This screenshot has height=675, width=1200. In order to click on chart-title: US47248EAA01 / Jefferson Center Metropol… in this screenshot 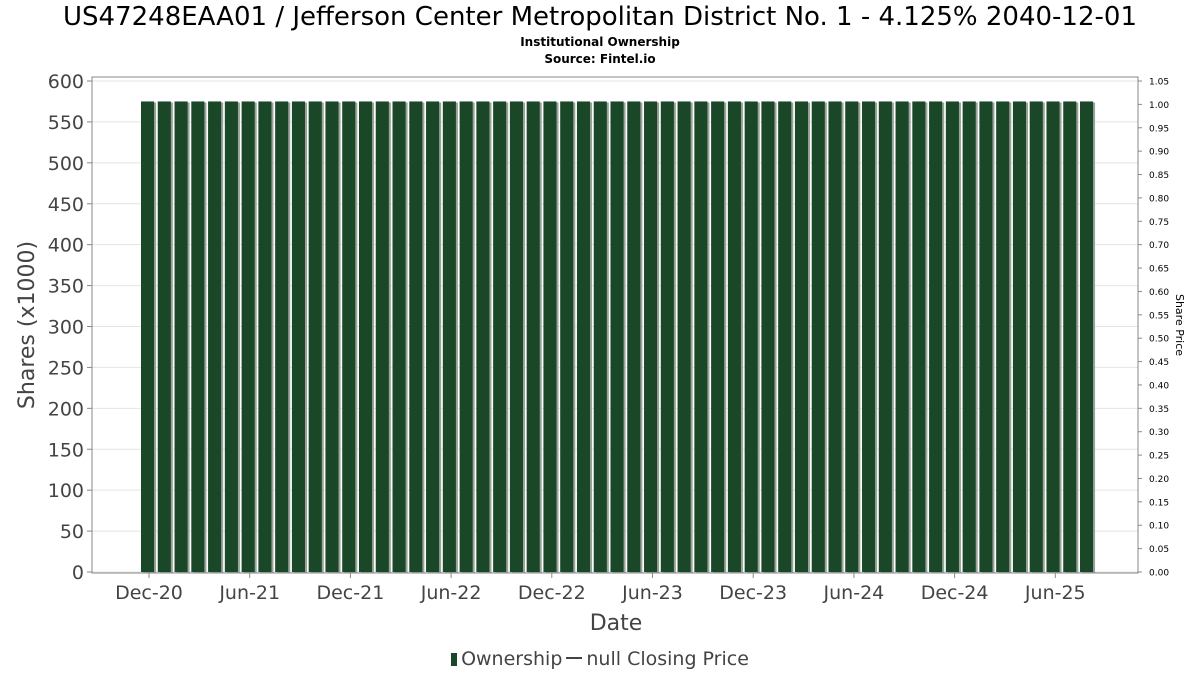, I will do `click(600, 17)`.